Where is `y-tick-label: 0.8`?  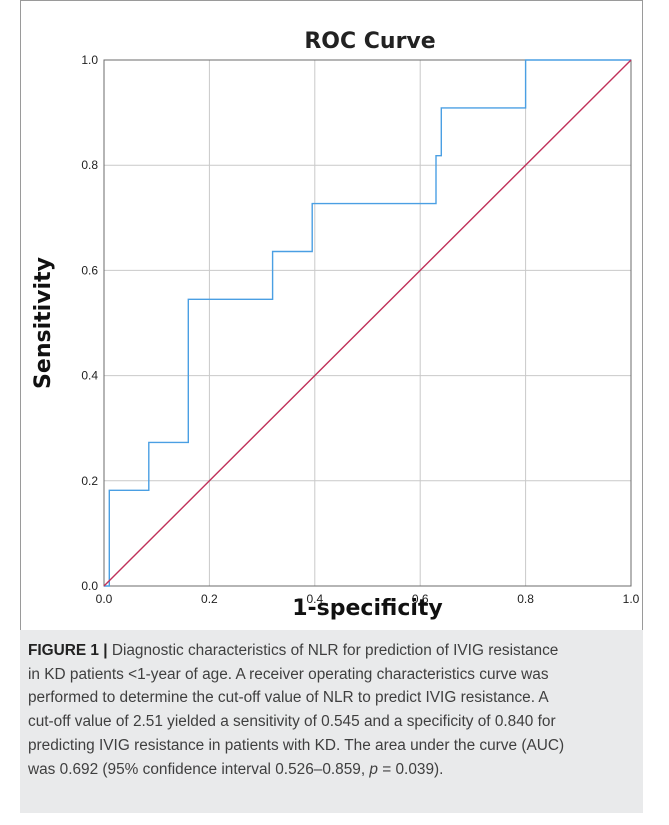 y-tick-label: 0.8 is located at coordinates (89, 165).